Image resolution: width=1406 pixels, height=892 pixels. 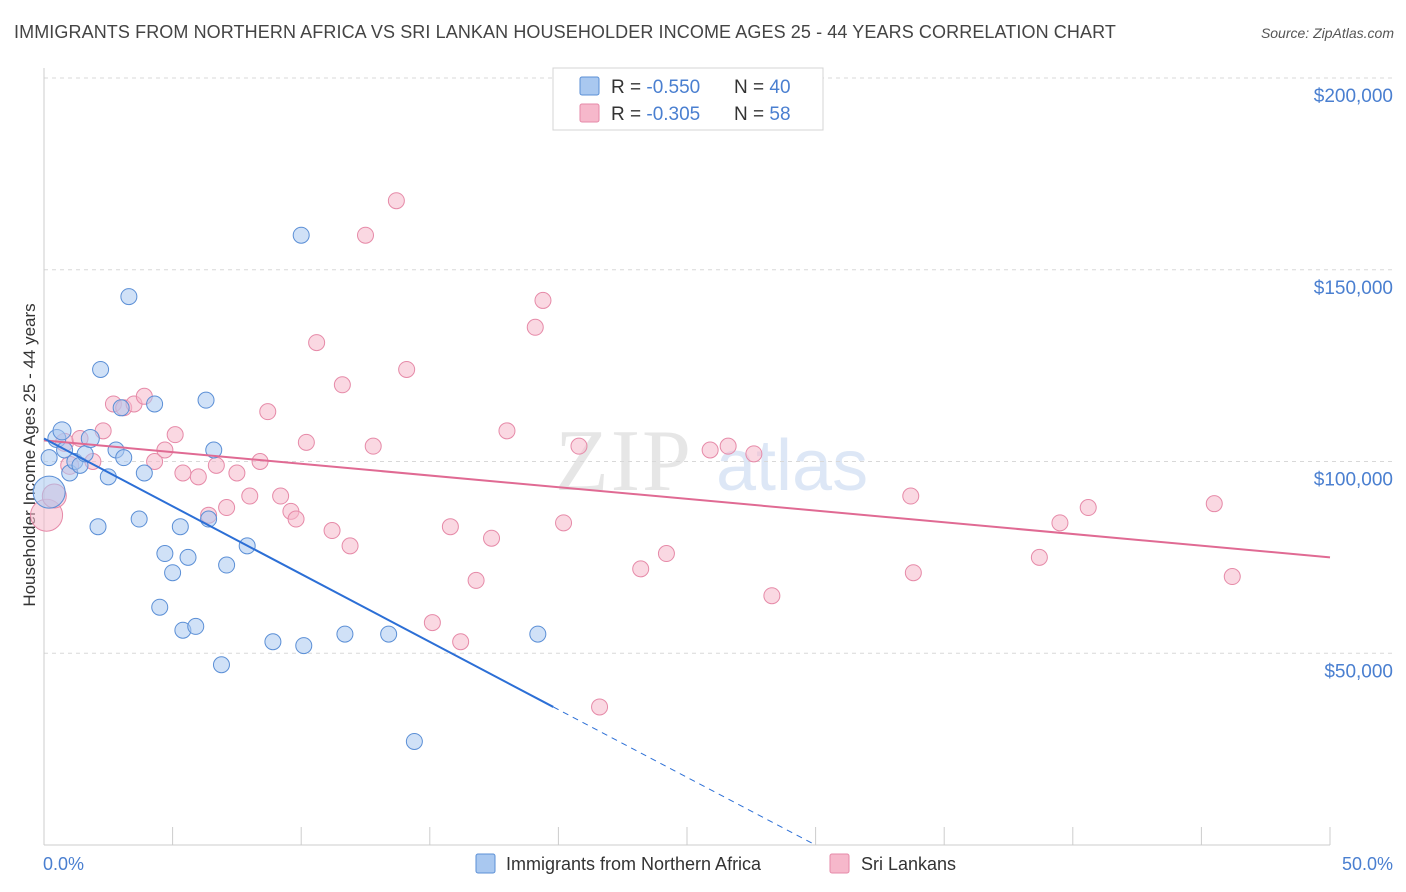 What do you see at coordinates (634, 864) in the screenshot?
I see `series-legend-label-blue: Immigrants from Northern Africa` at bounding box center [634, 864].